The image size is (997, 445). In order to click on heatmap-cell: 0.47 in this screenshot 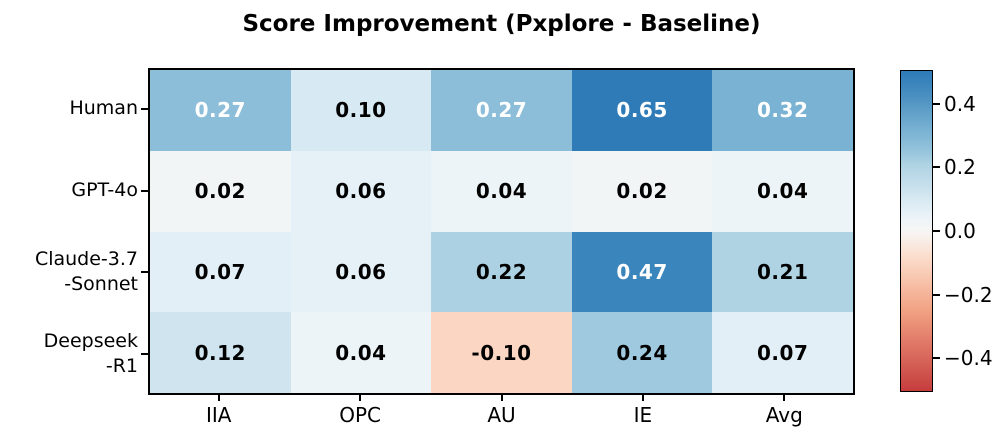, I will do `click(642, 272)`.